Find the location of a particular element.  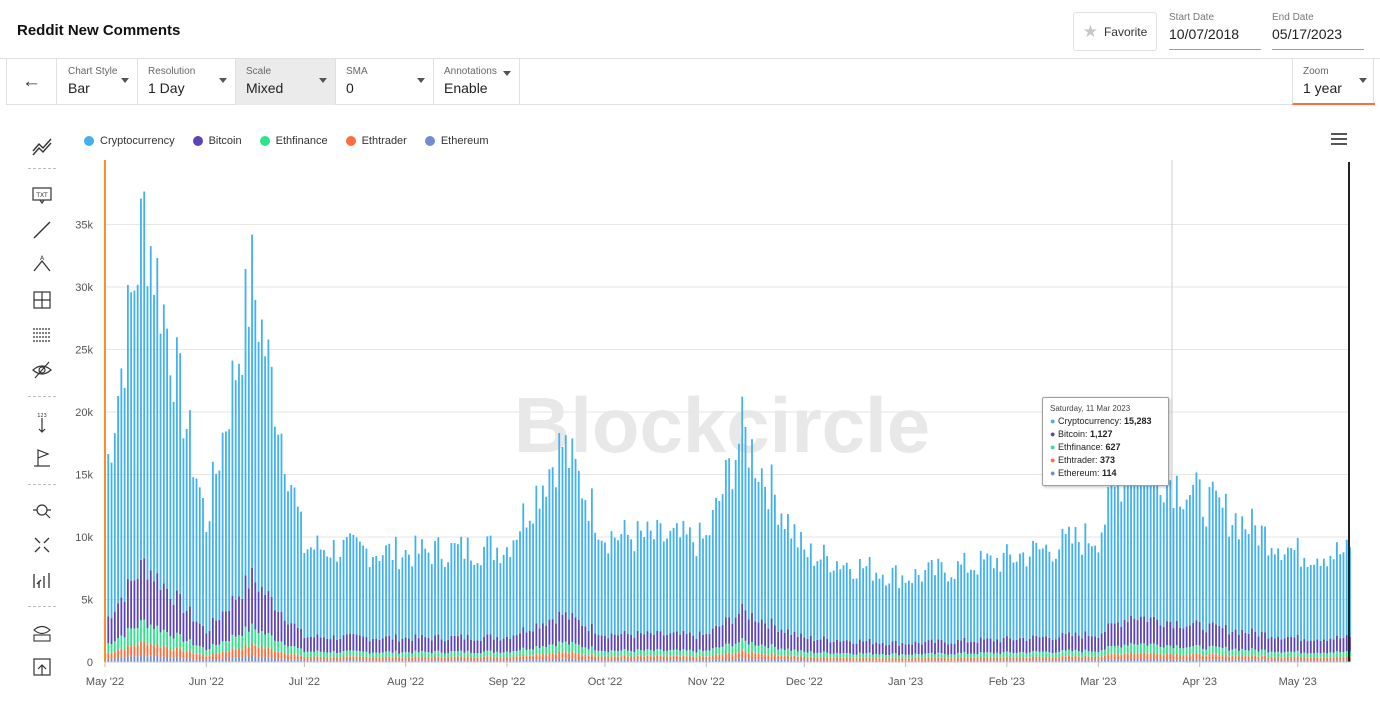

legend-item-ethereum: Ethereum is located at coordinates (456, 141).